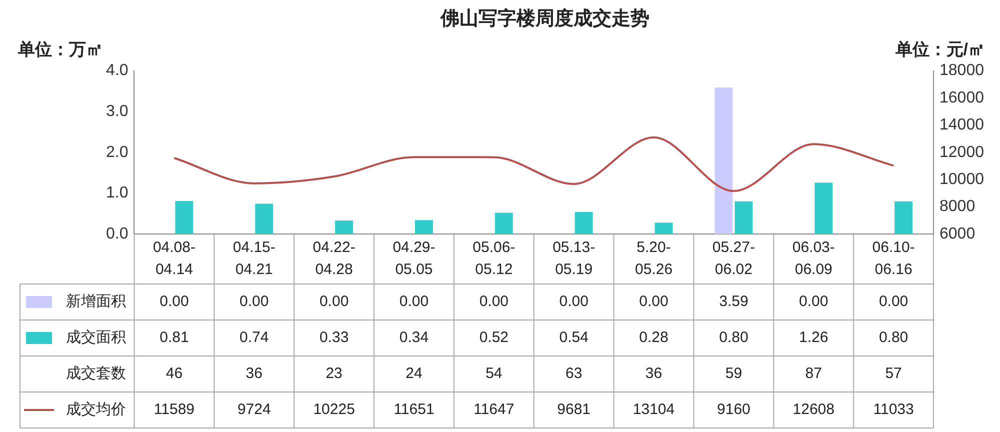 This screenshot has height=432, width=1000. I want to click on x-tick-label: 04.29-05.05, so click(414, 258).